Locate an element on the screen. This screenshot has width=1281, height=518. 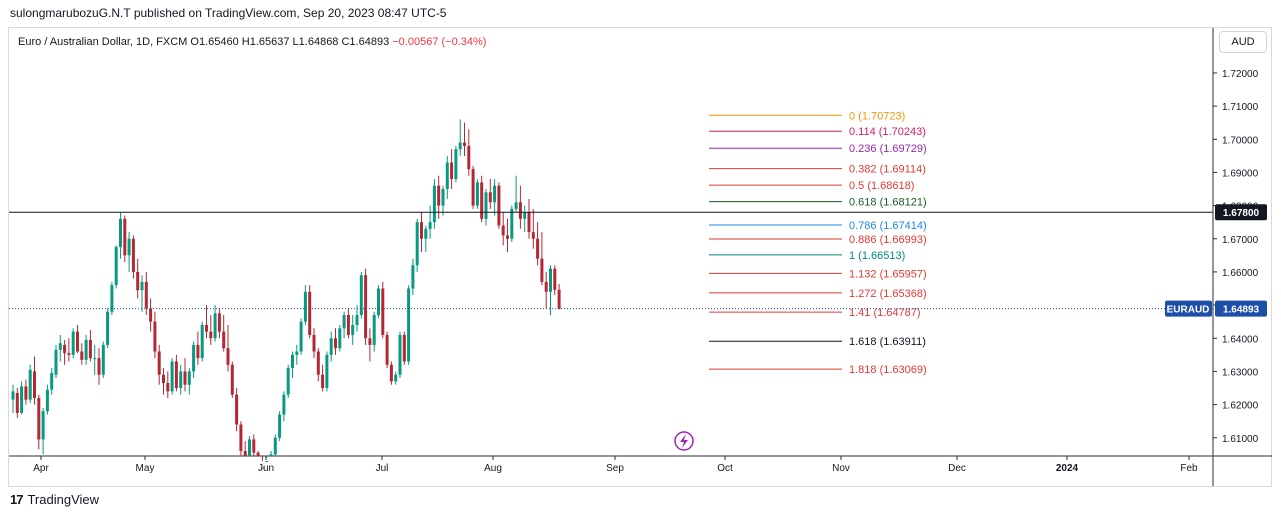
x-tick-label: Jun is located at coordinates (266, 468).